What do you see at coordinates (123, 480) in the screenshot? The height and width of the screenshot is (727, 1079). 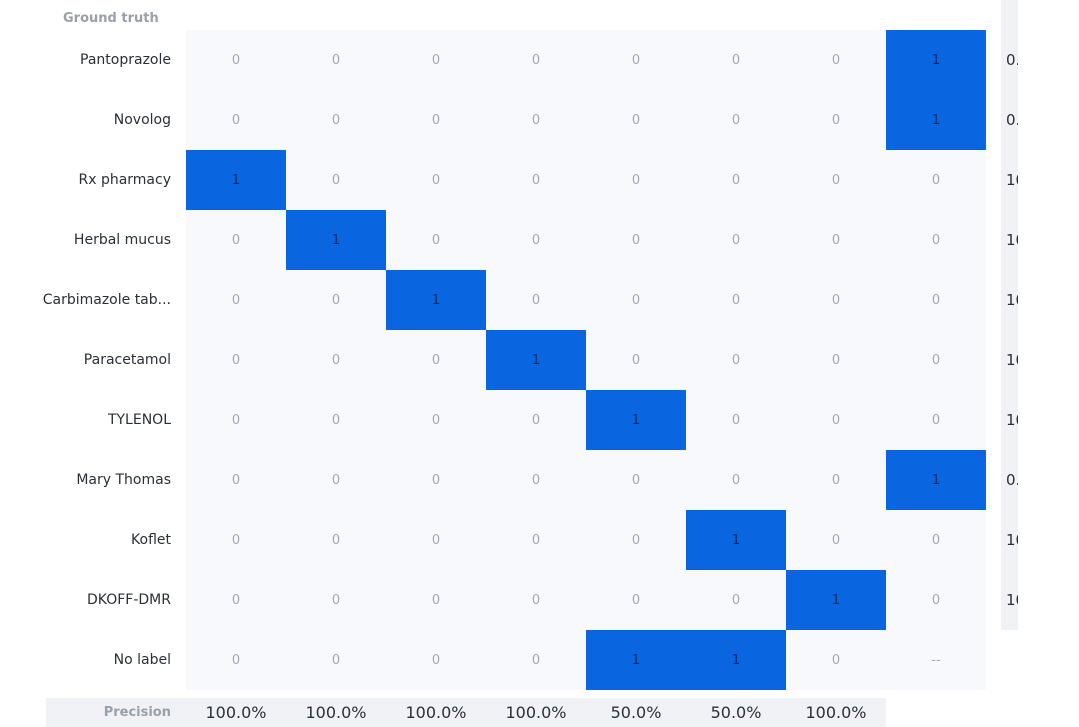 I see `row-label: Mary Thomas` at bounding box center [123, 480].